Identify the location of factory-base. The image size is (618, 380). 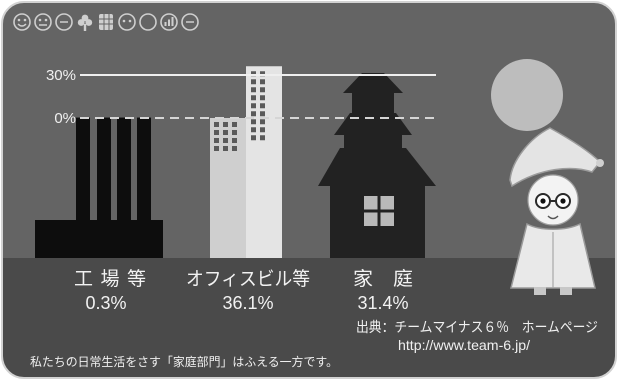
(99, 239).